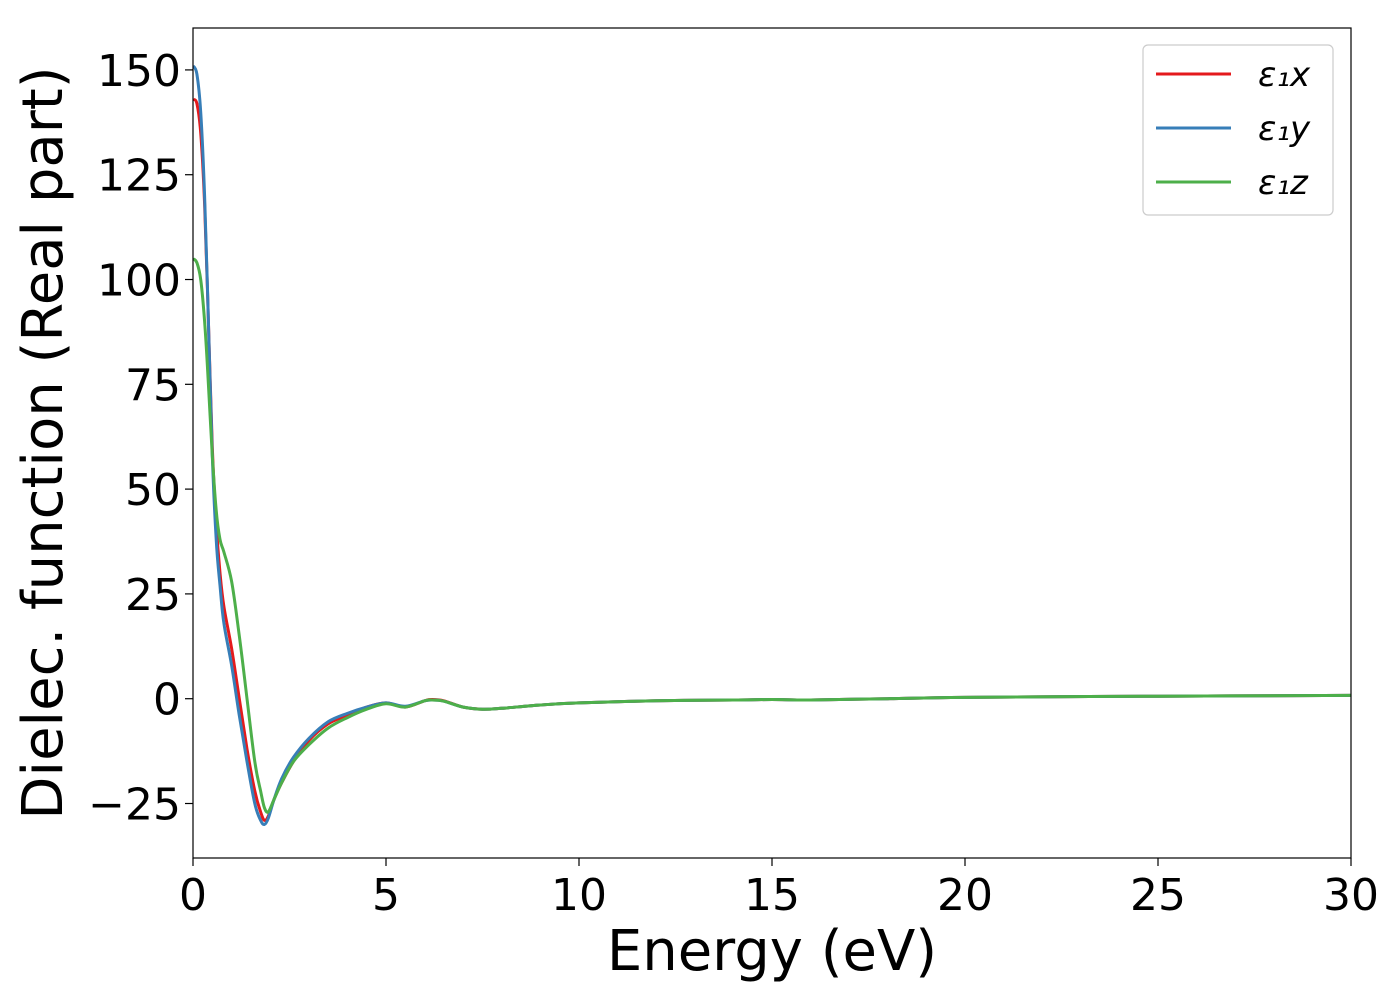  Describe the element at coordinates (772, 951) in the screenshot. I see `x-axis-title: Energy (eV)` at that location.